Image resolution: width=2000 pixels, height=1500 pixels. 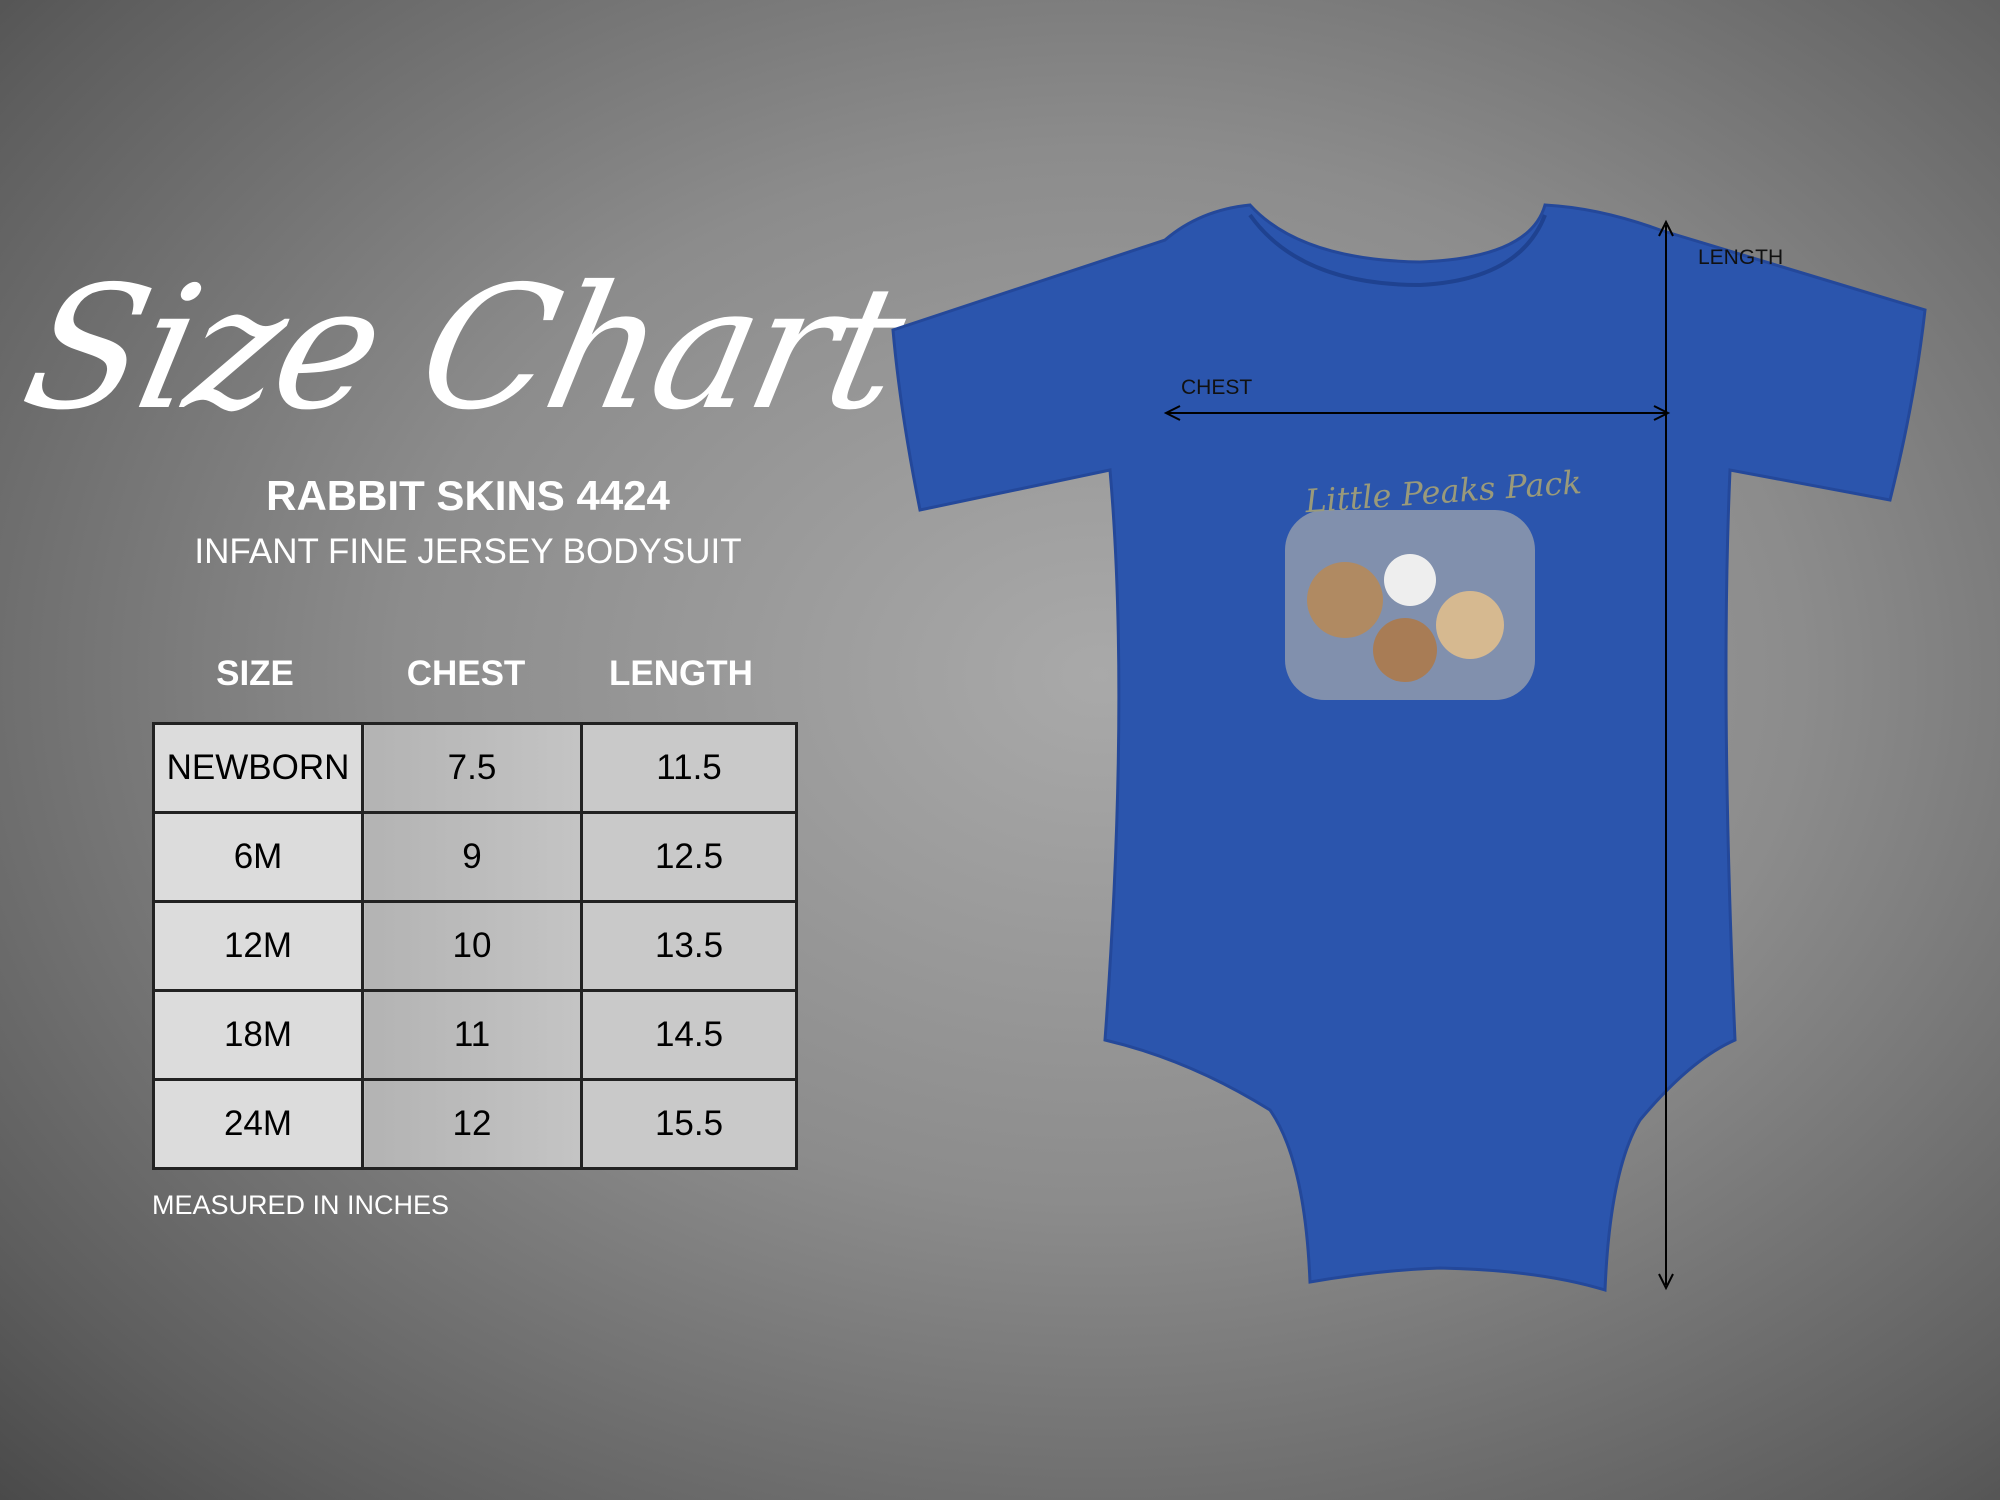 I want to click on header-size: SIZE, so click(x=255, y=673).